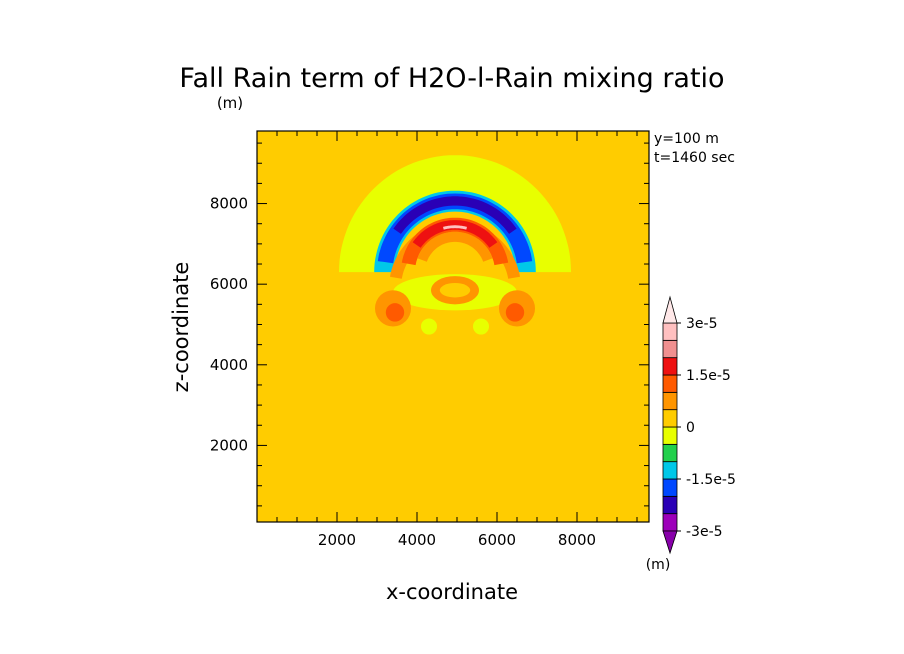 The width and height of the screenshot is (904, 654). I want to click on y-tick-label: 6000, so click(229, 284).